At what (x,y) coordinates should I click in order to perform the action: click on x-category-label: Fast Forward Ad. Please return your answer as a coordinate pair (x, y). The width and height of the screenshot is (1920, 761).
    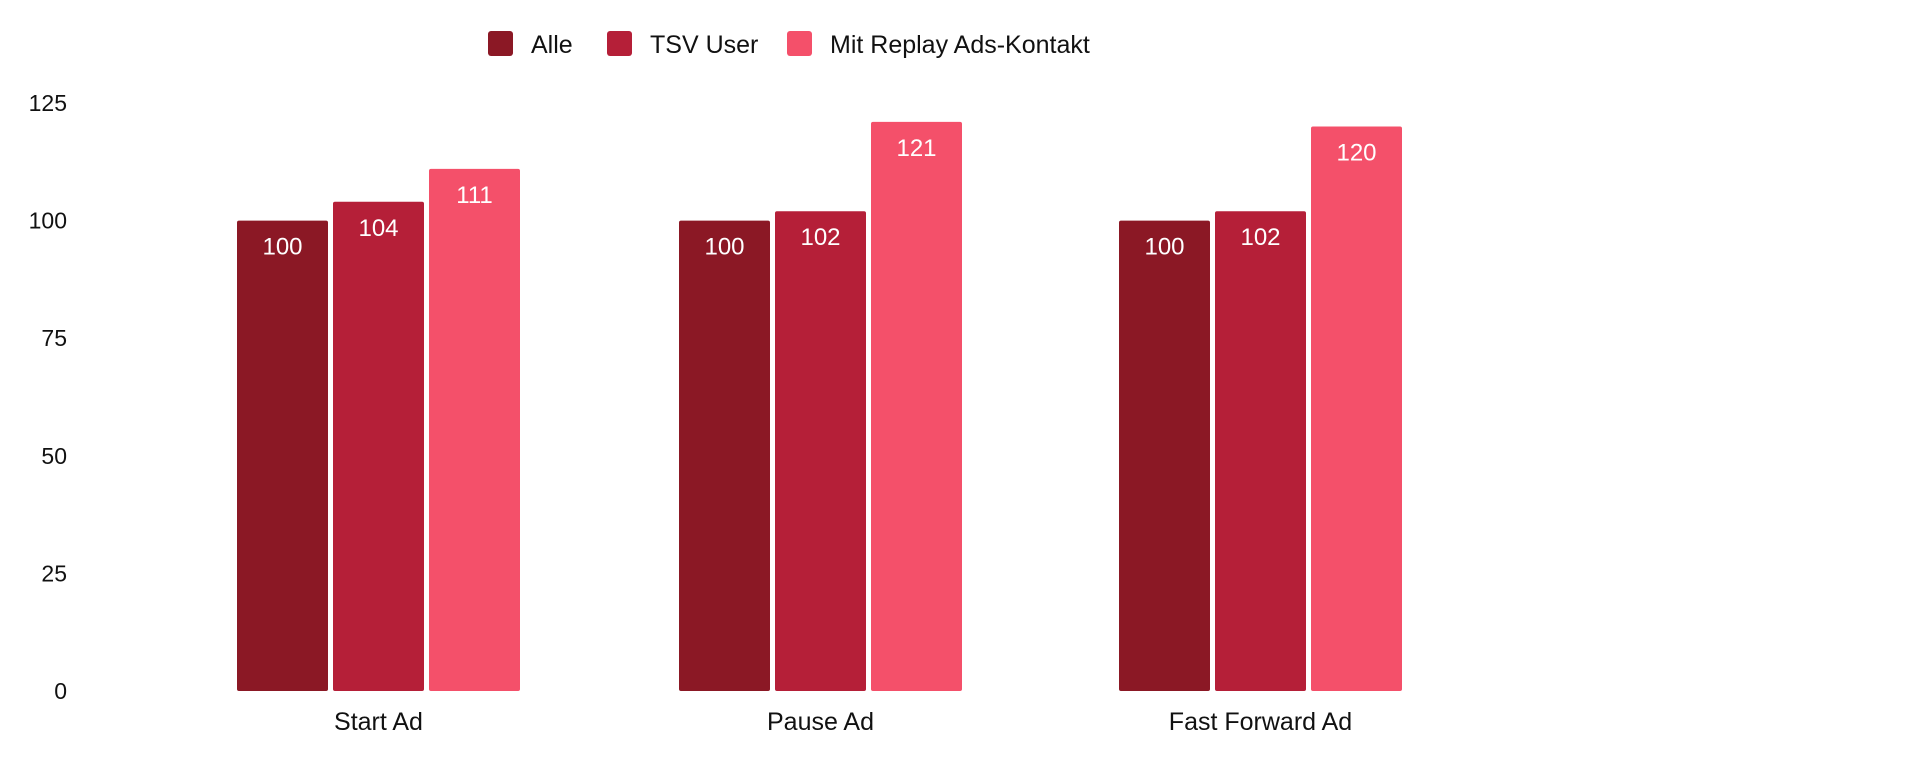
    Looking at the image, I should click on (1260, 722).